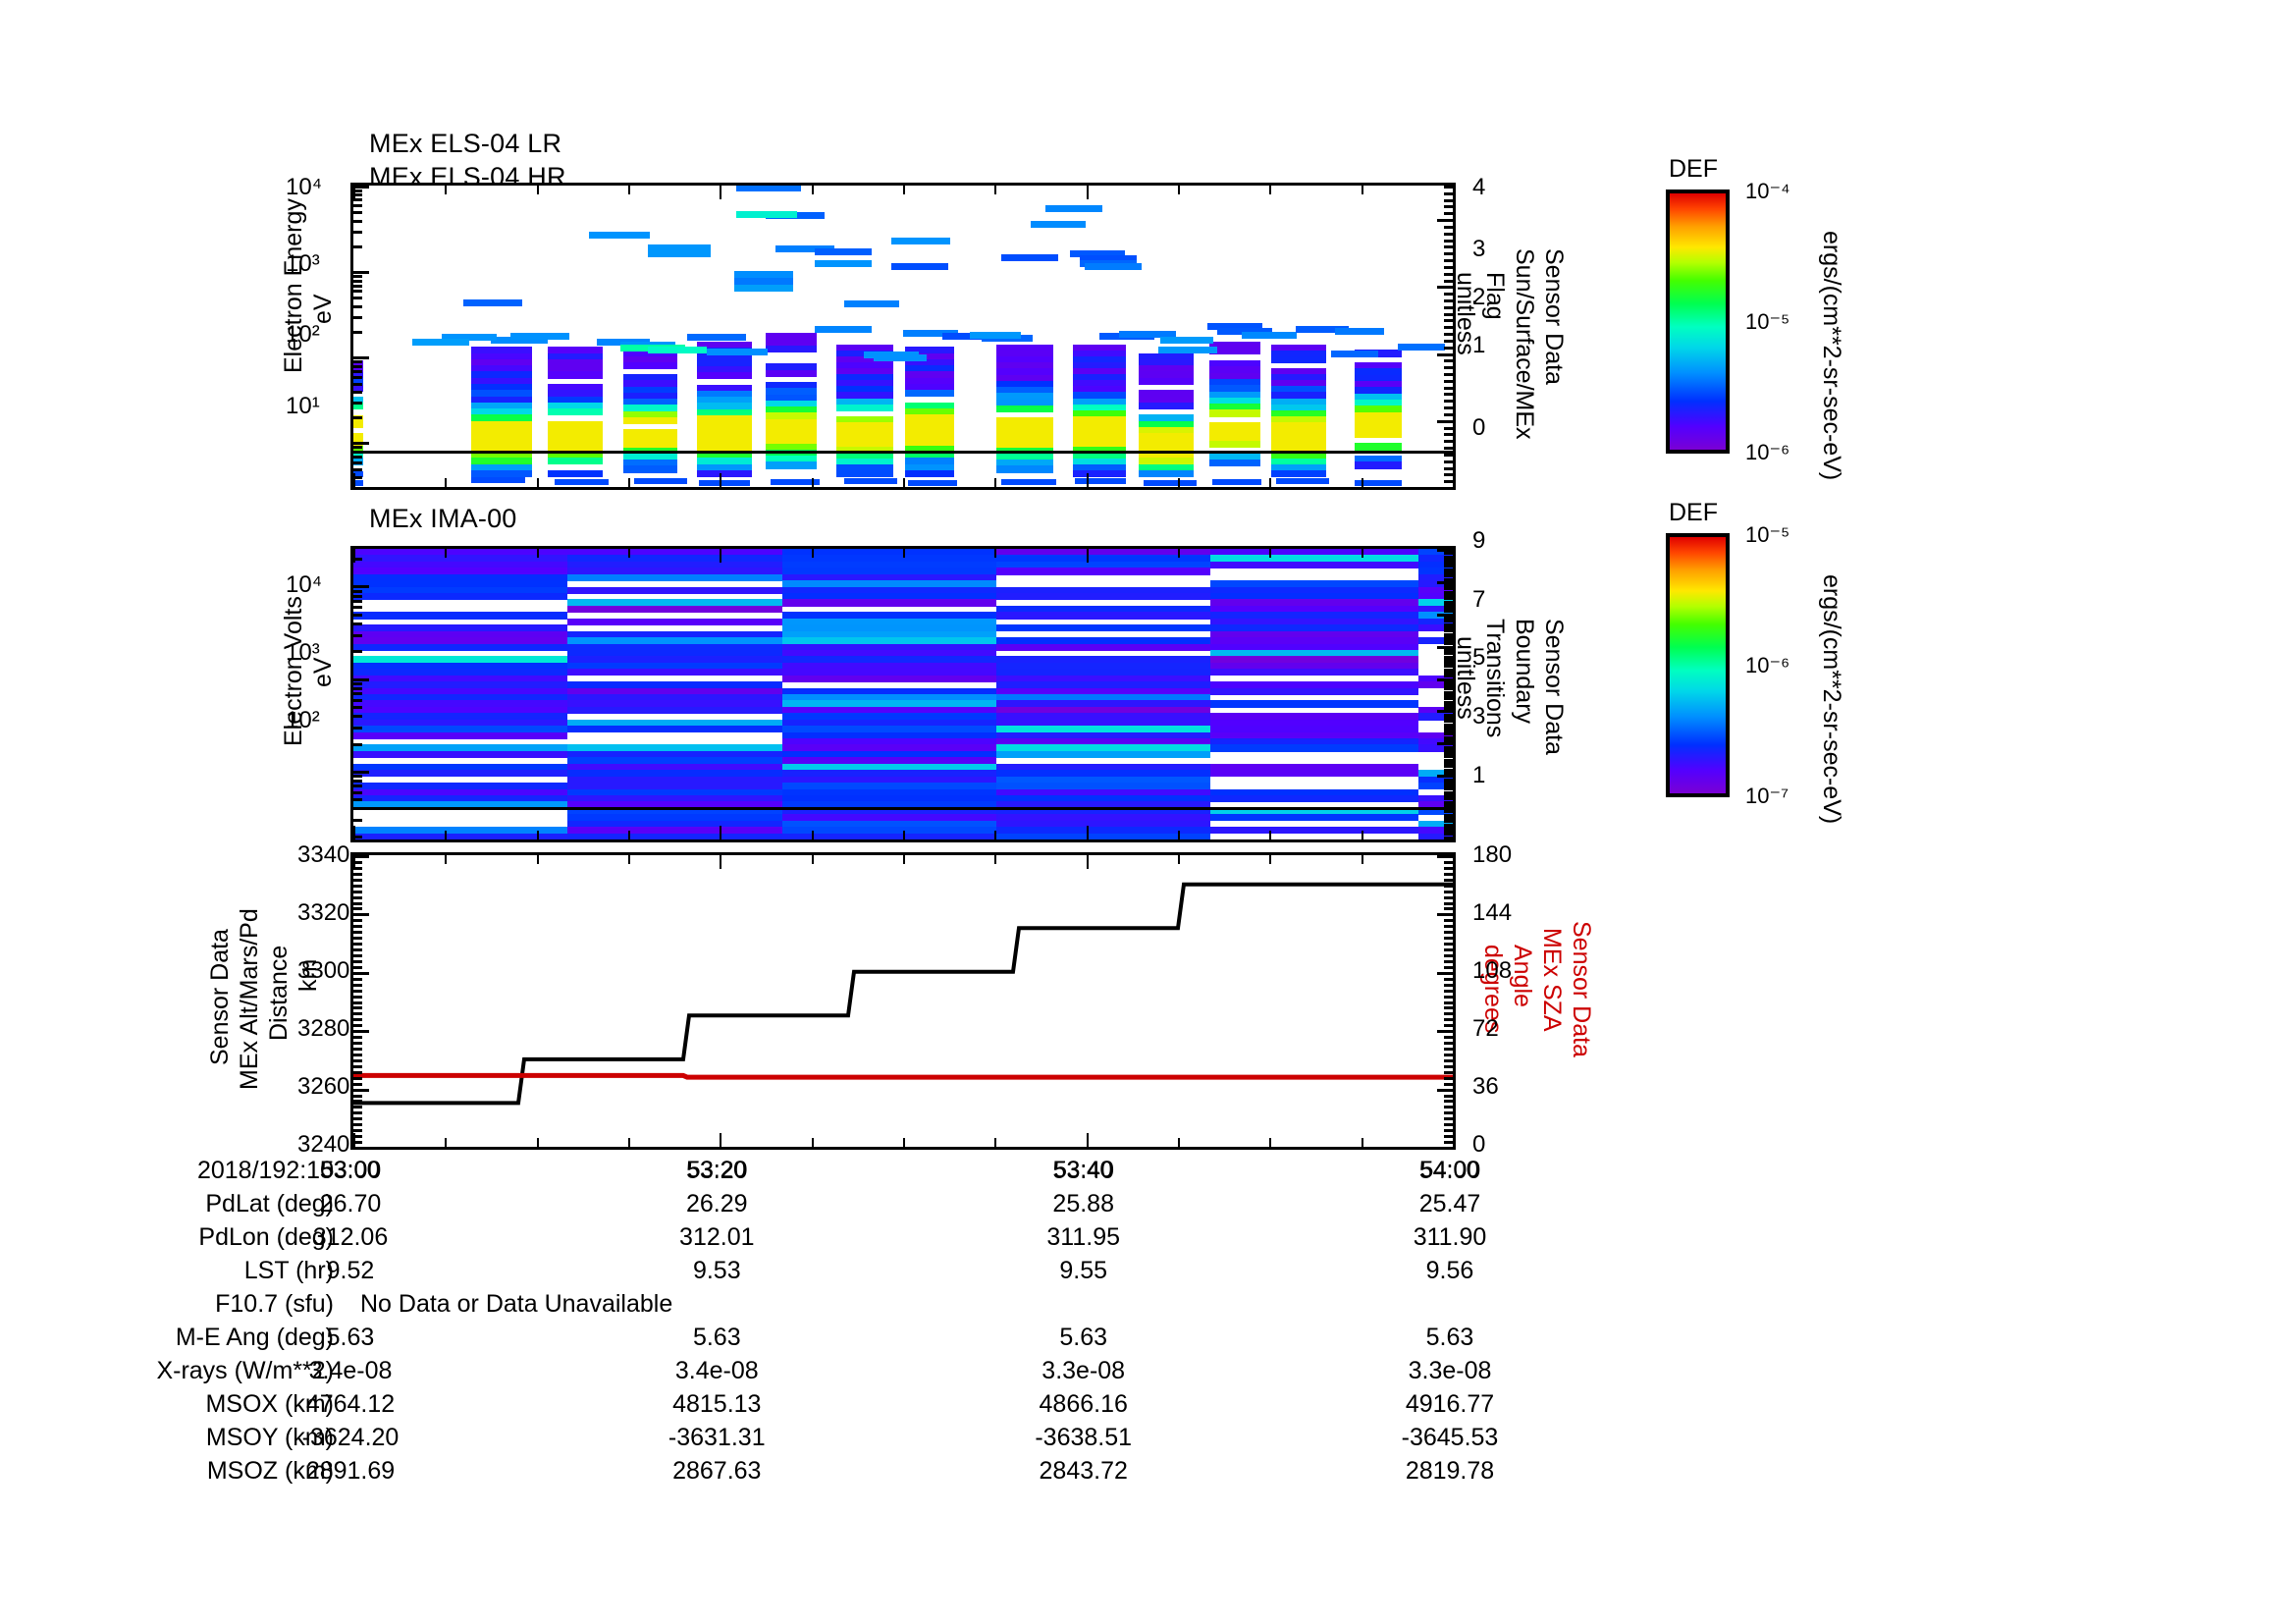 The width and height of the screenshot is (2296, 1623). I want to click on table-cell: -3645.53, so click(1450, 1438).